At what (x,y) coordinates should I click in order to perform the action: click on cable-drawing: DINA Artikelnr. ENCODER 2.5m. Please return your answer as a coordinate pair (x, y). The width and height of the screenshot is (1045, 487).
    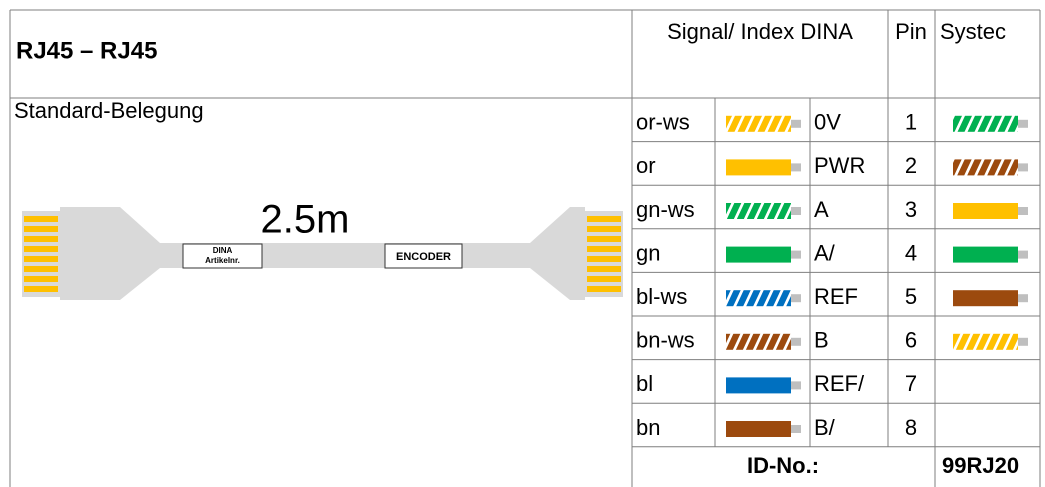
    Looking at the image, I should click on (322, 249).